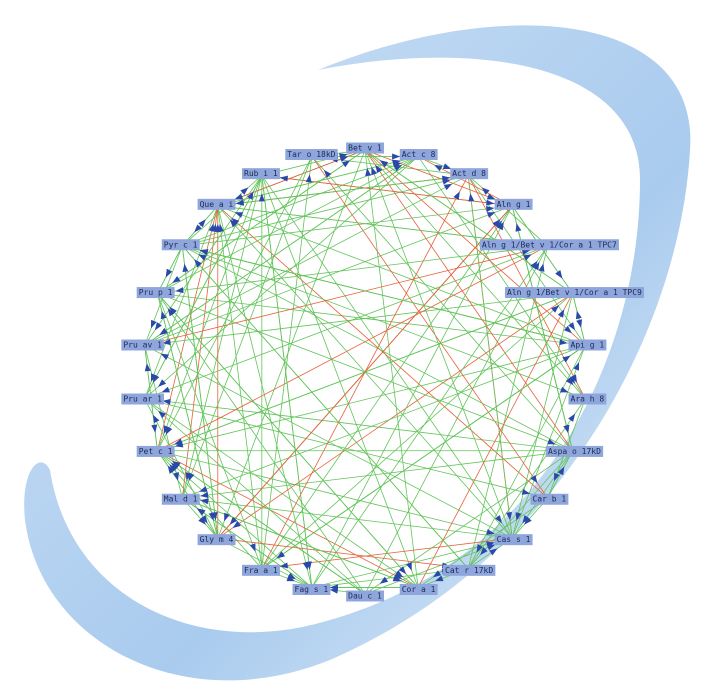  Describe the element at coordinates (574, 292) in the screenshot. I see `node-label: Aln g 1/Bet v 1/Cor a 1 TPC9` at that location.